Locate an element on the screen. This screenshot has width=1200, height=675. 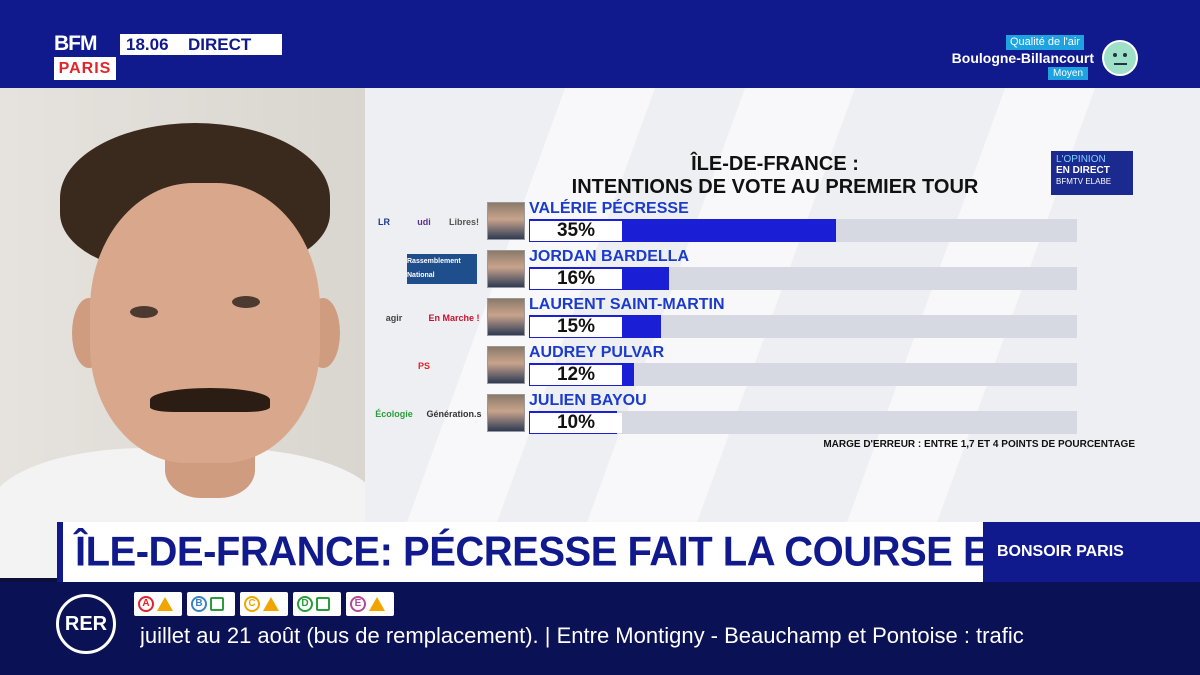
rer-line-letter: C is located at coordinates (252, 604).